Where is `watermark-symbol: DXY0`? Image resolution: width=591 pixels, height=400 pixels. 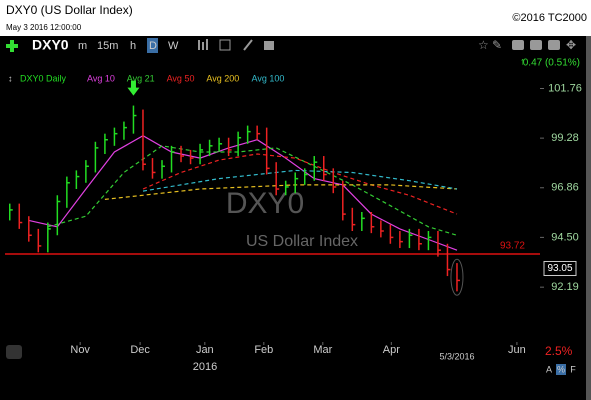
watermark-symbol: DXY0 is located at coordinates (265, 203).